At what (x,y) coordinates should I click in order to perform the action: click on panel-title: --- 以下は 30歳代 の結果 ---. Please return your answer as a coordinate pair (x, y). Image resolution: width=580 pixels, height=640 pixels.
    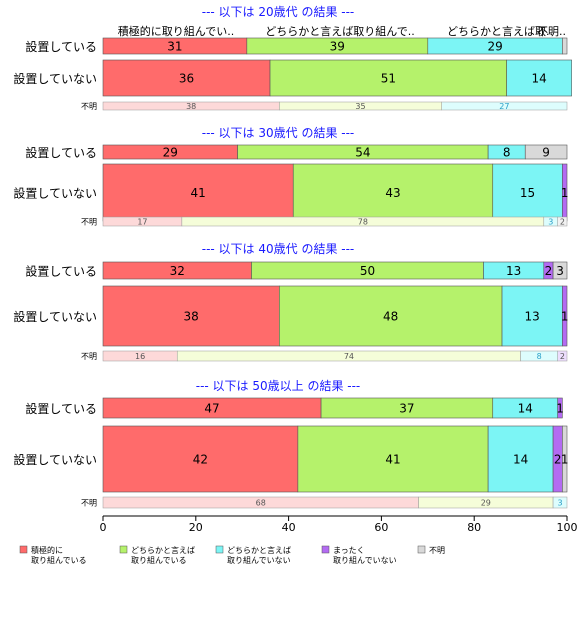
    Looking at the image, I should click on (278, 133).